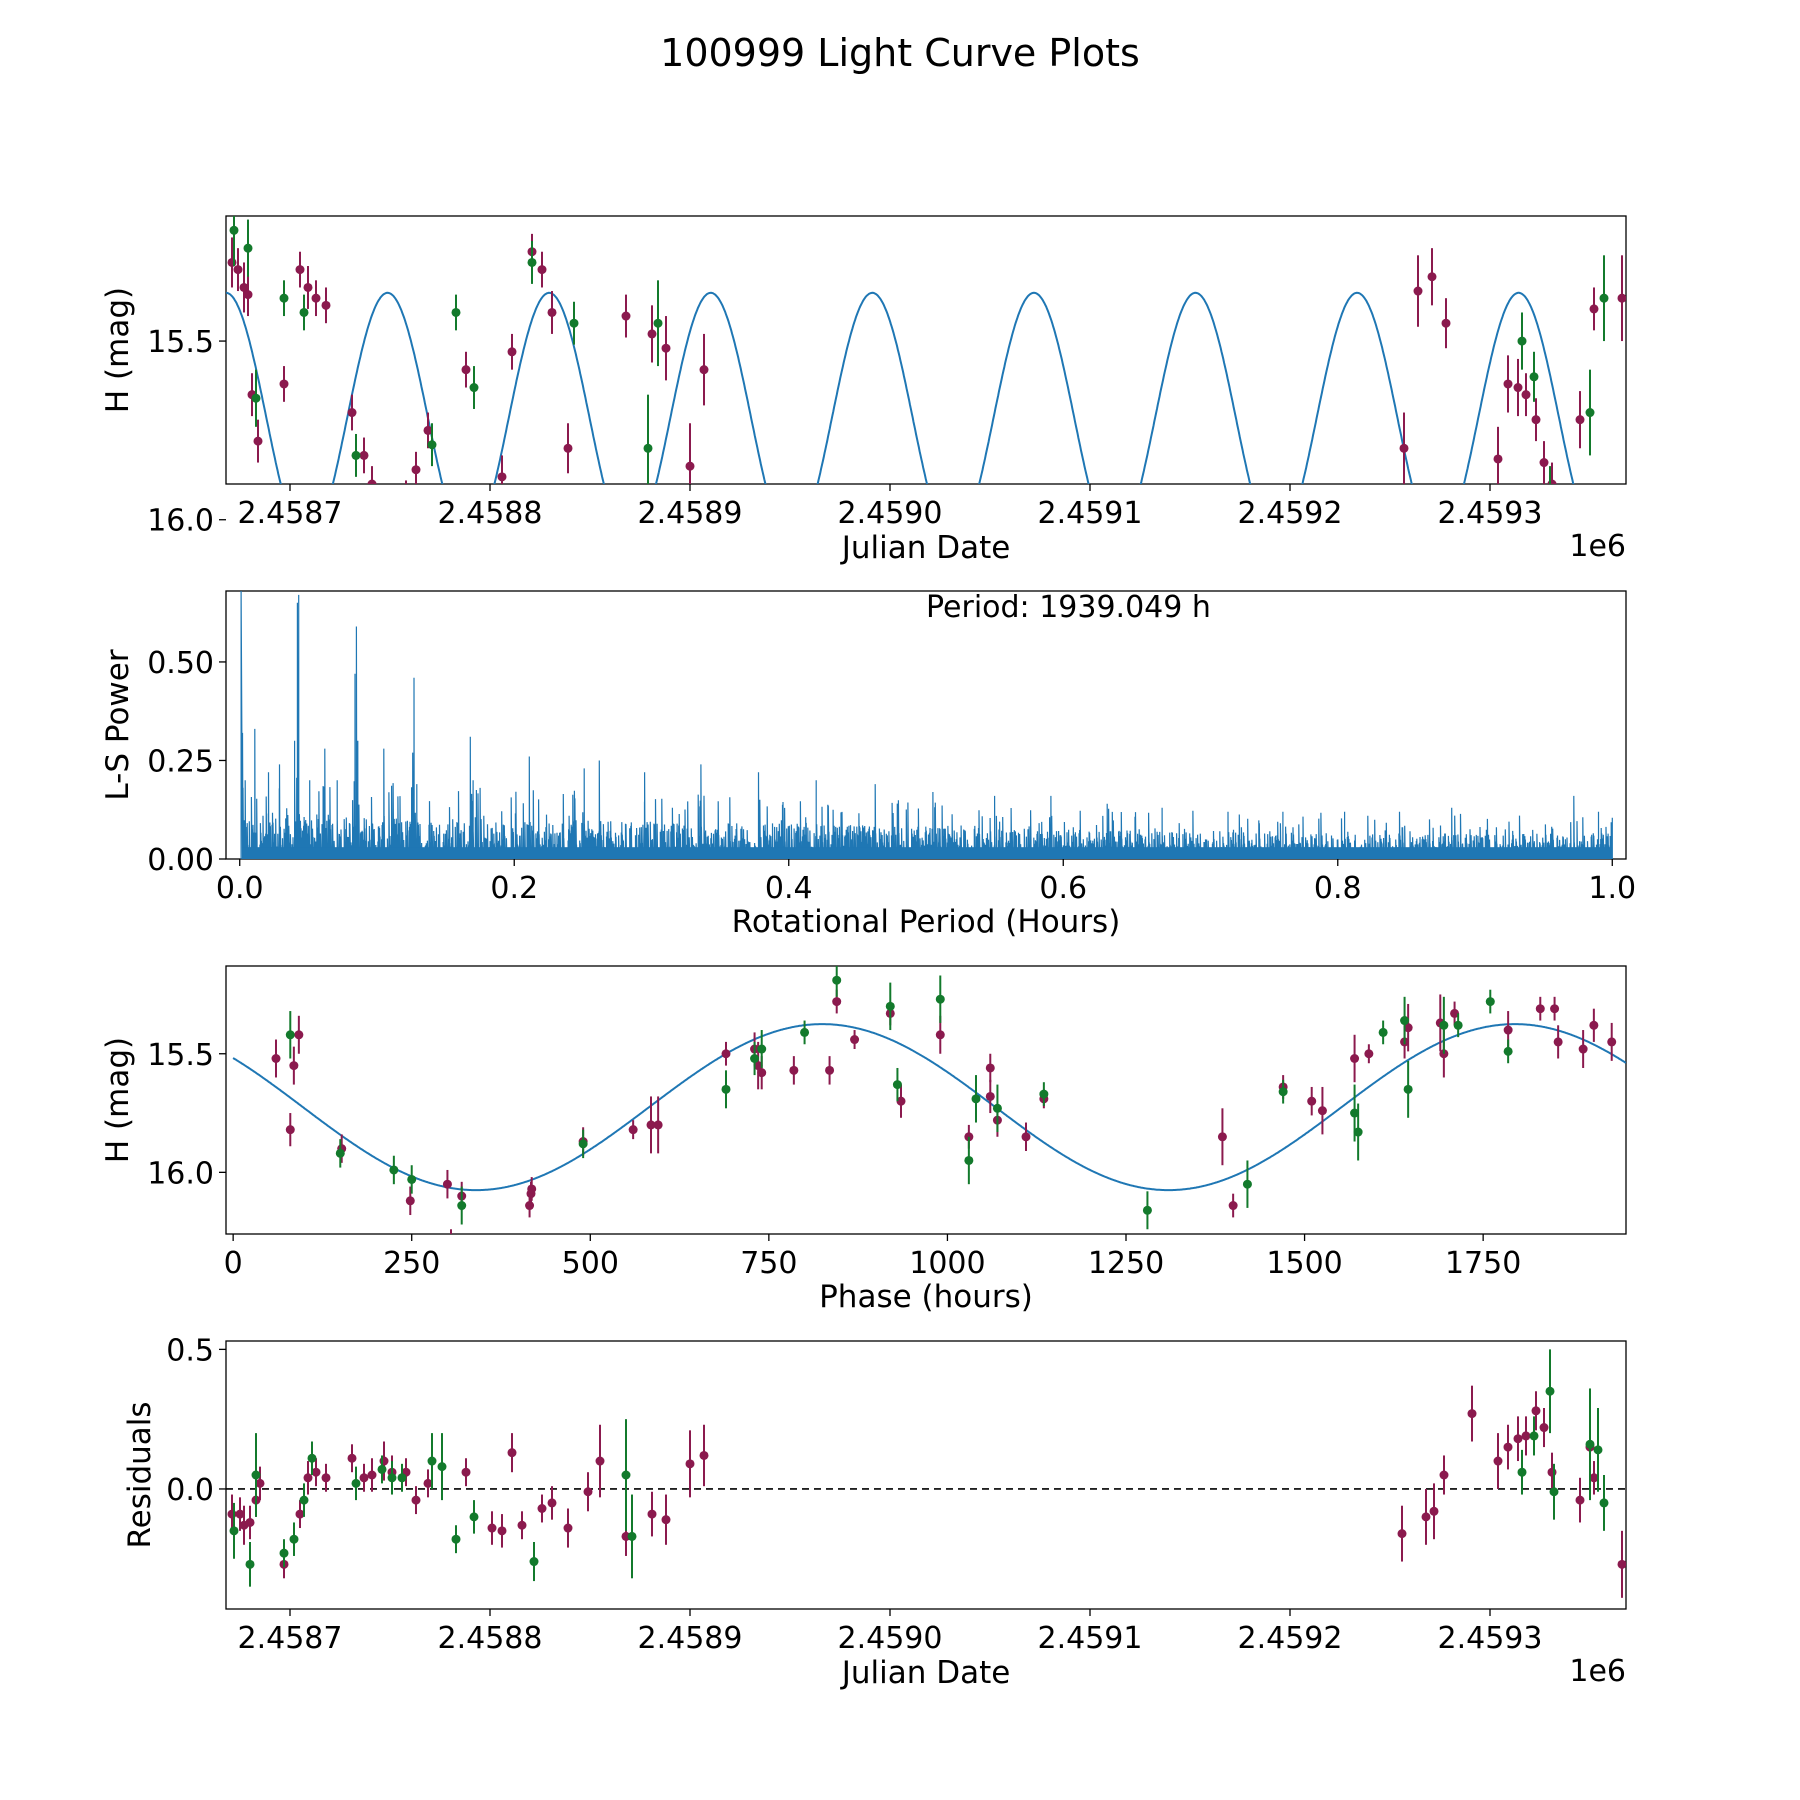 Image resolution: width=1800 pixels, height=1800 pixels. I want to click on residuals-xlabel: Julian Date, so click(925, 1673).